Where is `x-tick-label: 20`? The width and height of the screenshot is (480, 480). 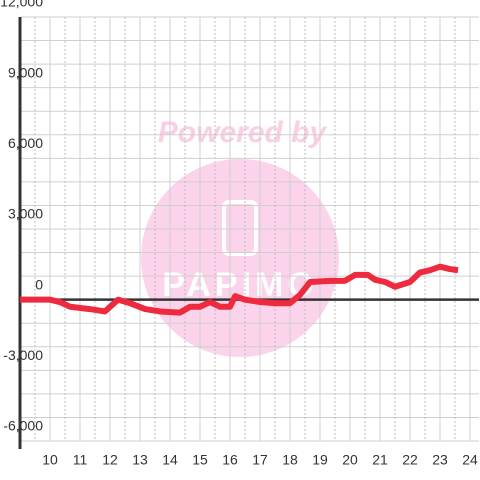
x-tick-label: 20 is located at coordinates (350, 460).